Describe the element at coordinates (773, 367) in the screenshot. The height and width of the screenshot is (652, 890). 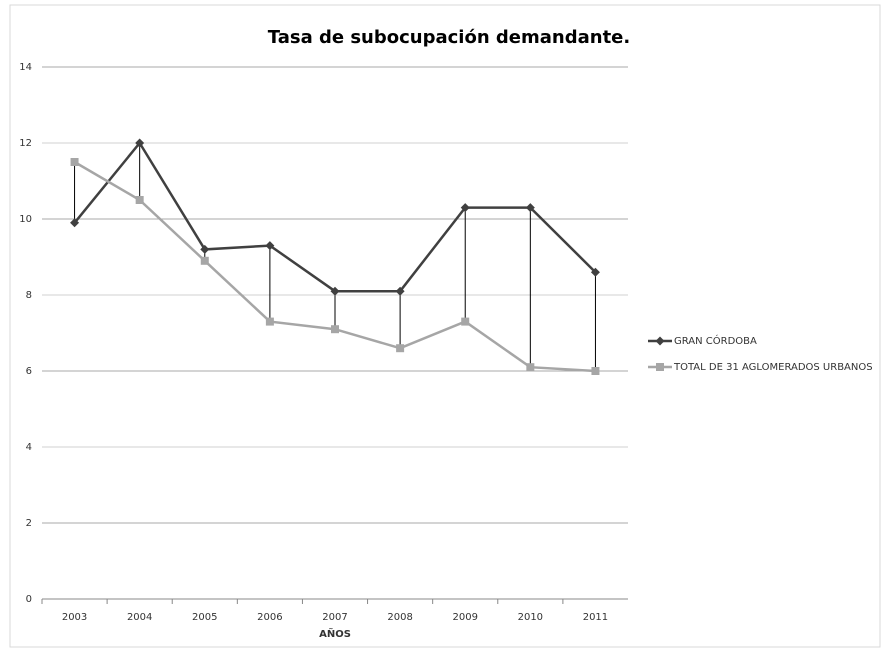
I see `legend-label: TOTAL DE 31 AGLOMERADOS URBANOS` at that location.